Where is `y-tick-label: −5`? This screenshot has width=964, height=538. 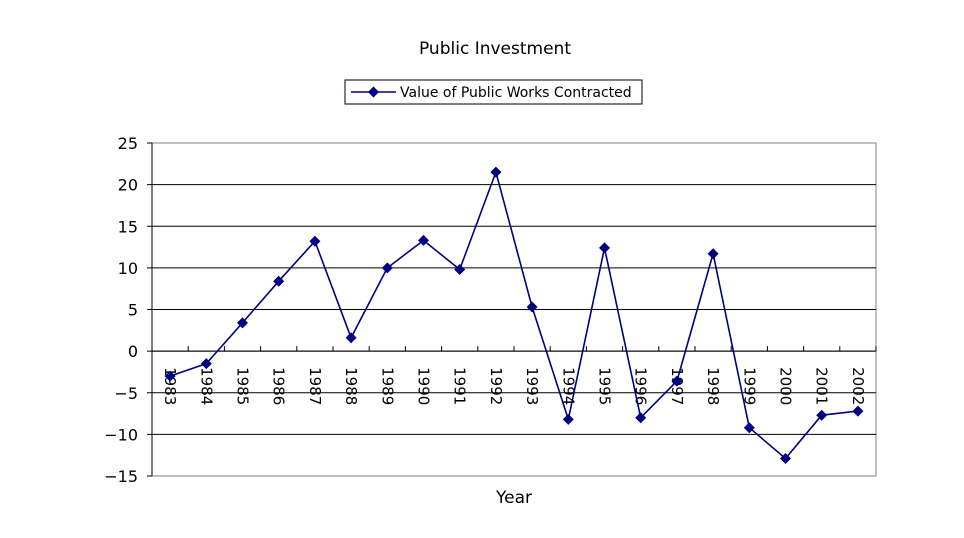
y-tick-label: −5 is located at coordinates (126, 393).